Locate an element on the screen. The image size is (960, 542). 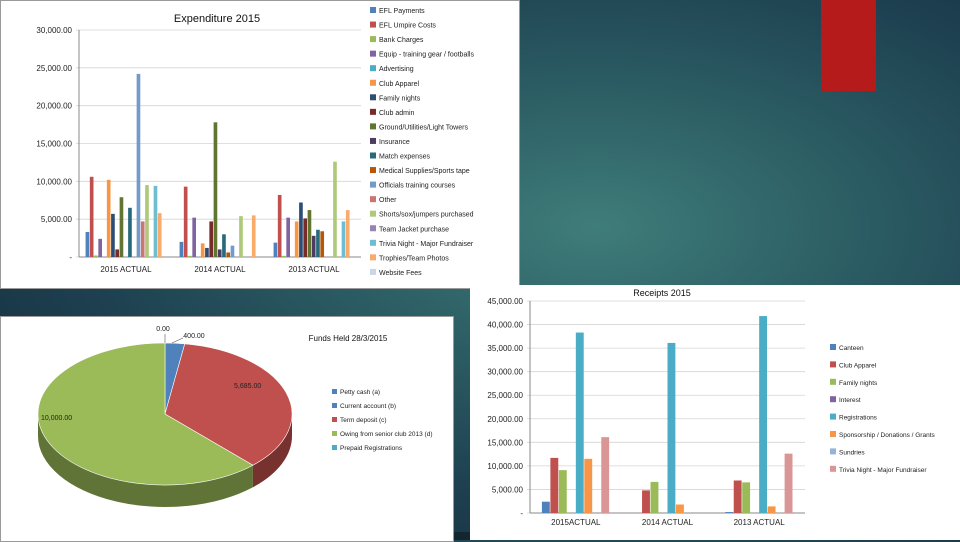
expenditure-legend-entry: Advertising is located at coordinates (396, 69).